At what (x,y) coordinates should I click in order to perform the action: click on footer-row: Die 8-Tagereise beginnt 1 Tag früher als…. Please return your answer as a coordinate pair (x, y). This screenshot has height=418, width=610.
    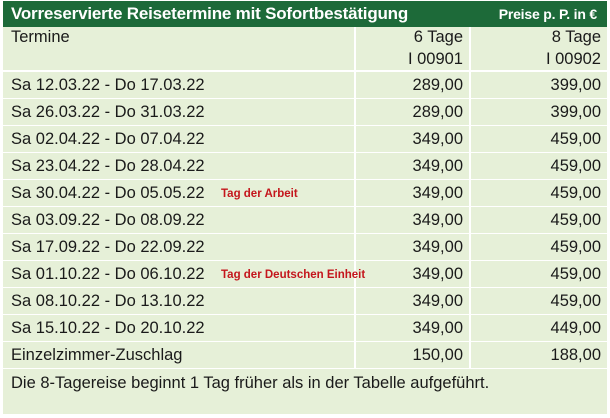
    Looking at the image, I should click on (305, 383).